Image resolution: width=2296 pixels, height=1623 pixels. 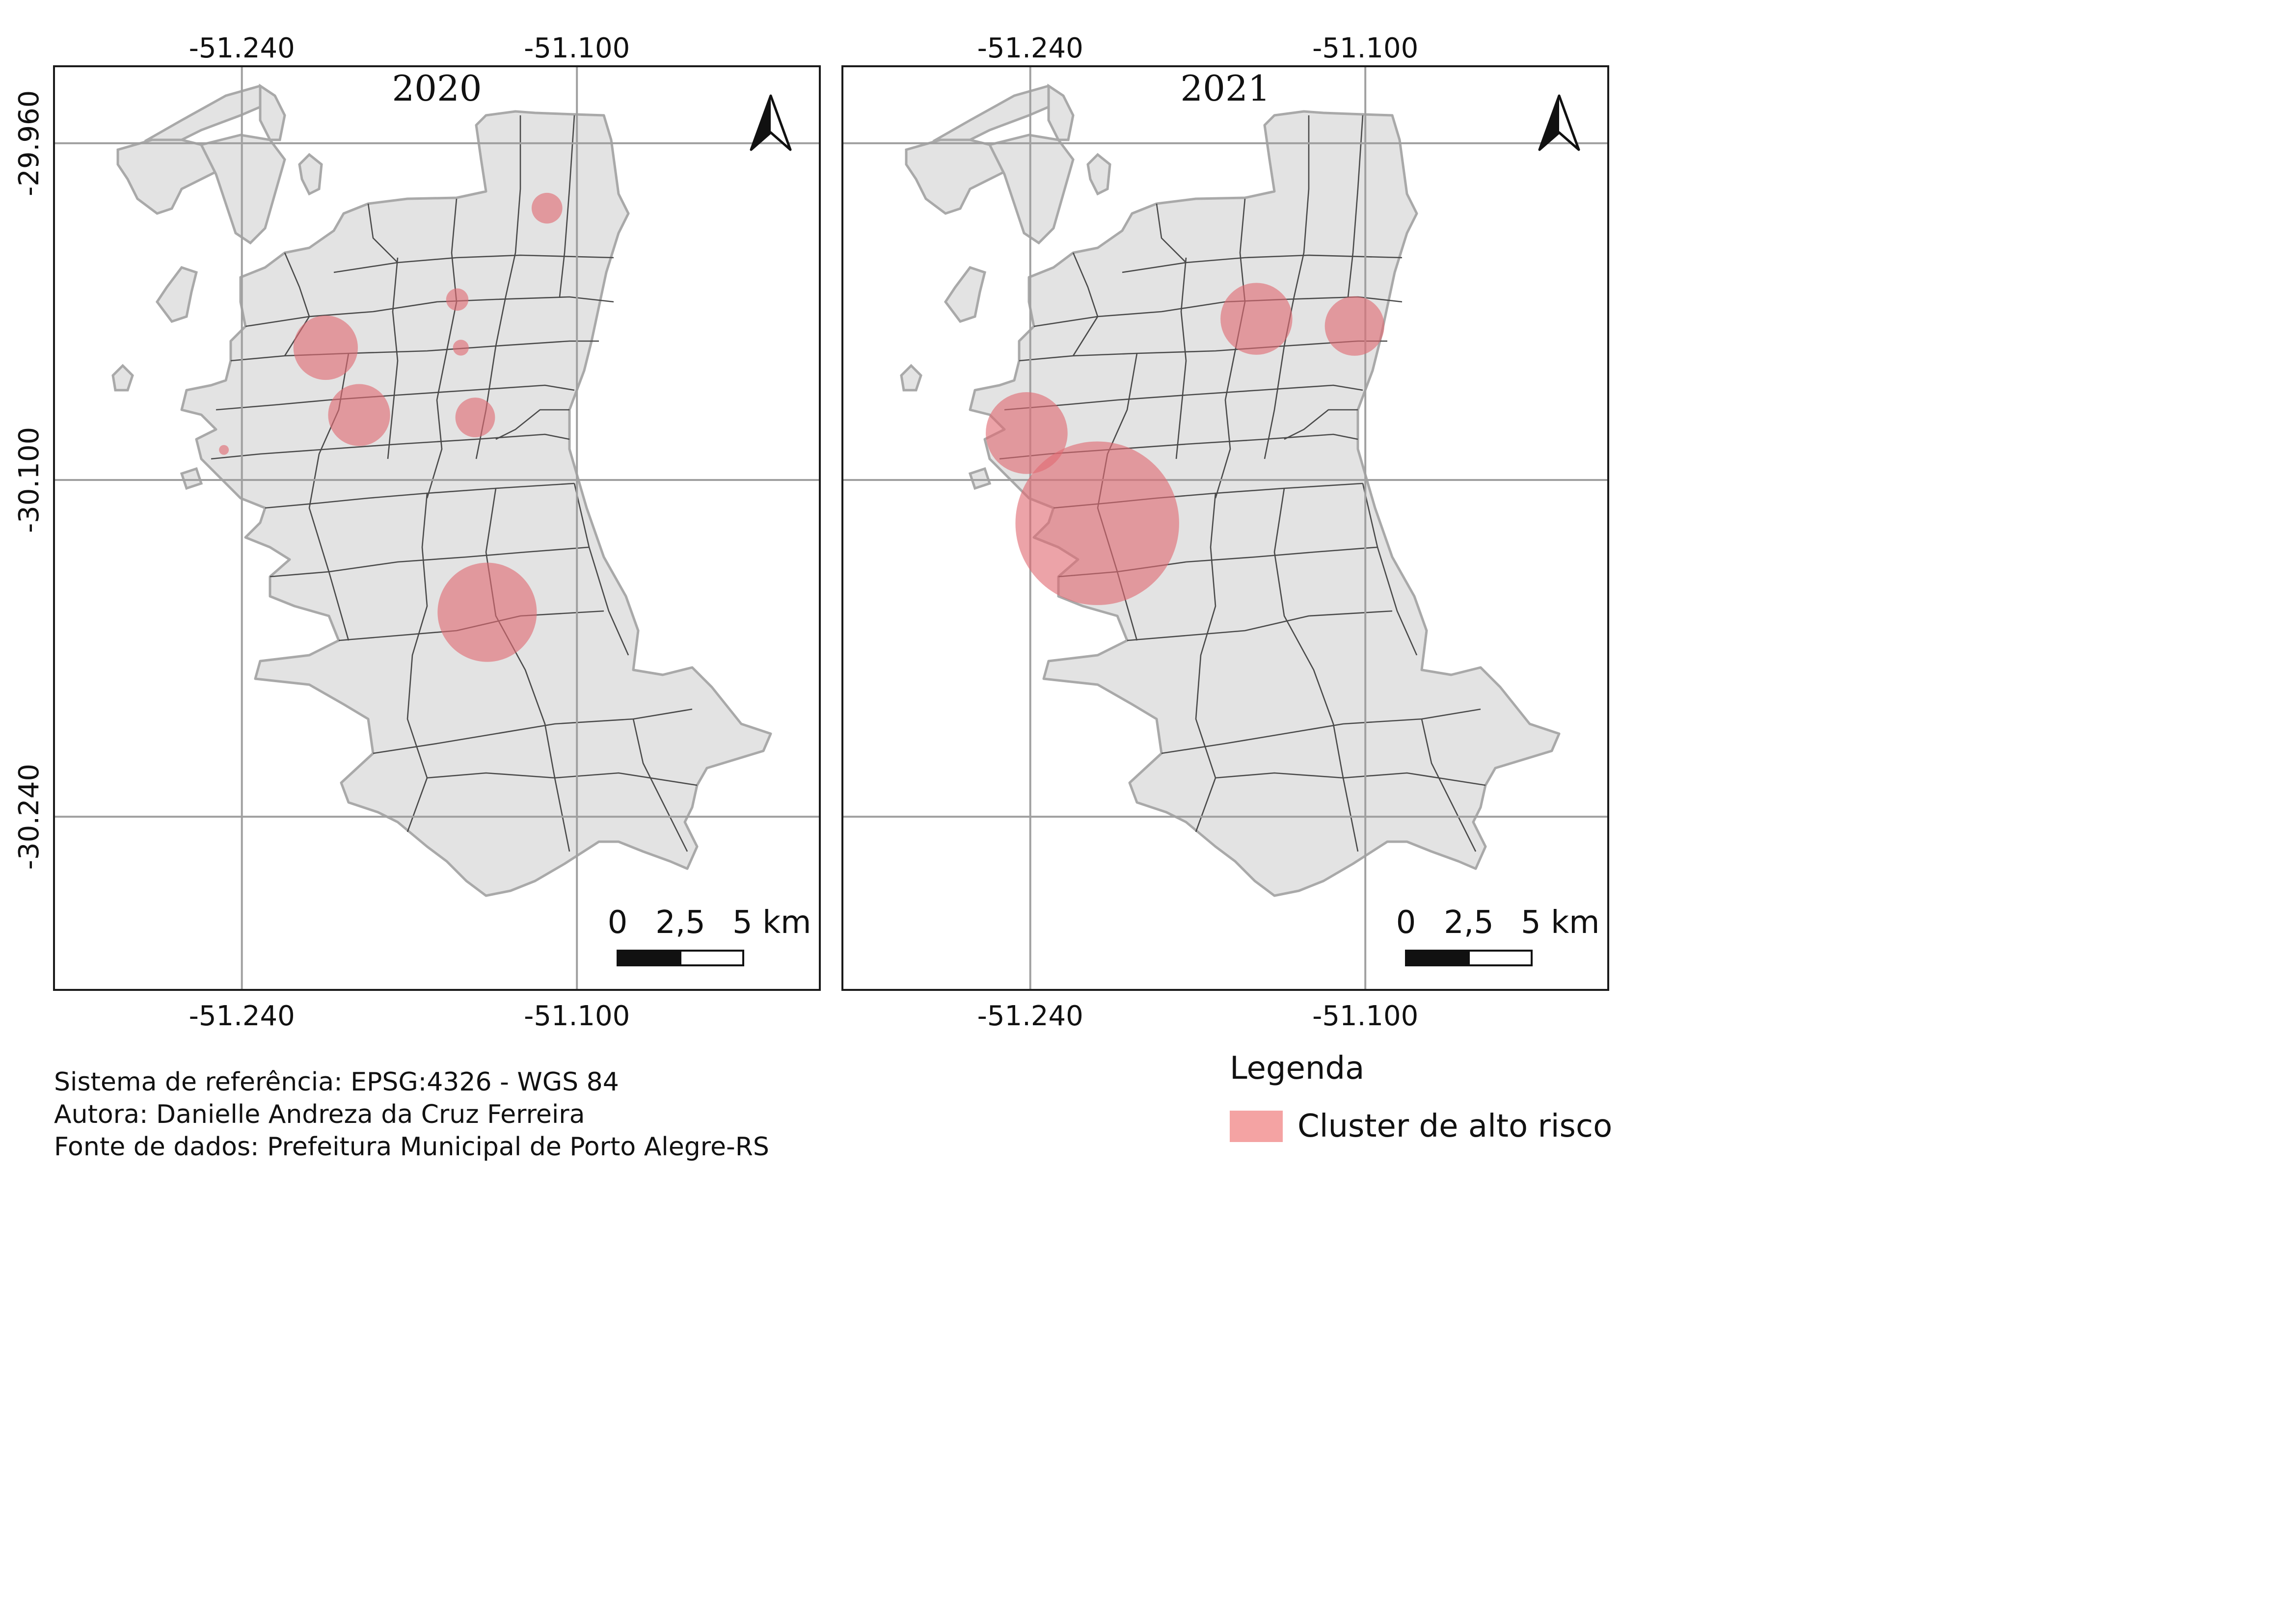 I want to click on latitude-tick-label: -30.240, so click(x=29, y=817).